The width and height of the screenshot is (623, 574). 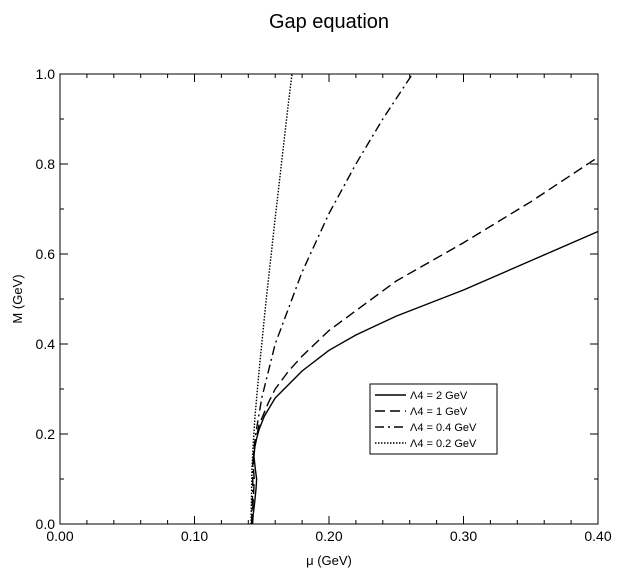 What do you see at coordinates (46, 74) in the screenshot?
I see `y-tick-label: 1.0` at bounding box center [46, 74].